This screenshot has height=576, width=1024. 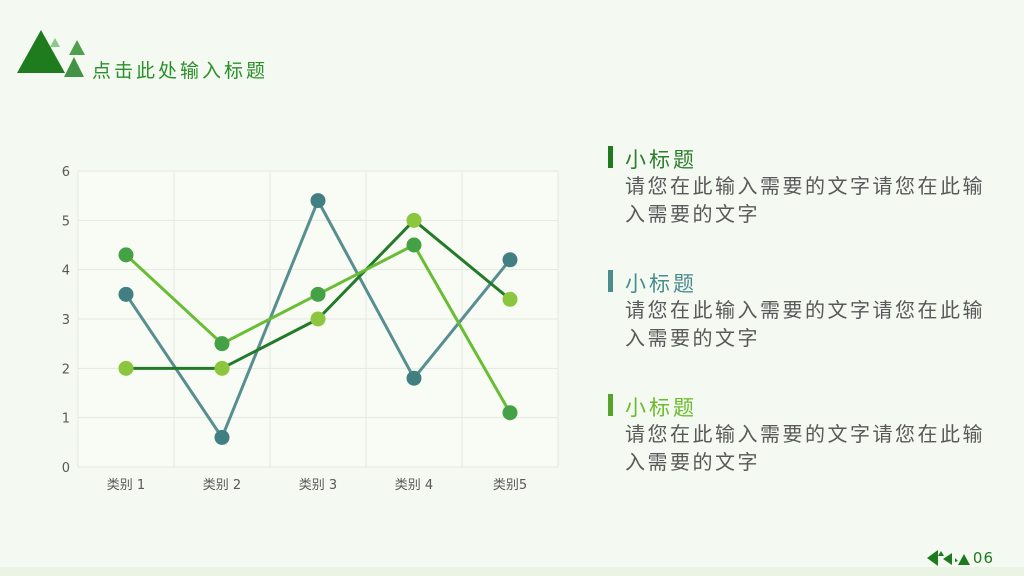 What do you see at coordinates (126, 485) in the screenshot?
I see `x-category-label: 类别 1` at bounding box center [126, 485].